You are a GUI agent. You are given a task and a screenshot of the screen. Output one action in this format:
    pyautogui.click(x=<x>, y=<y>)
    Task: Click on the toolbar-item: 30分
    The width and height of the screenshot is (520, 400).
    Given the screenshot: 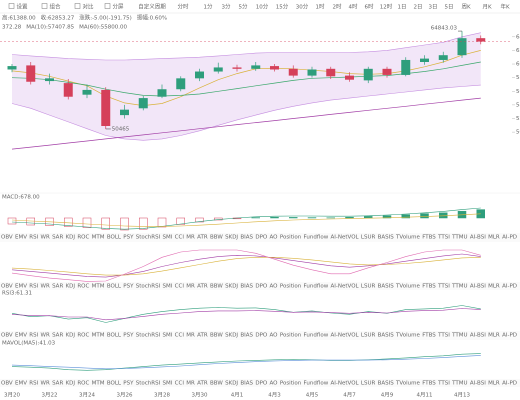 What is the action you would take?
    pyautogui.click(x=302, y=7)
    